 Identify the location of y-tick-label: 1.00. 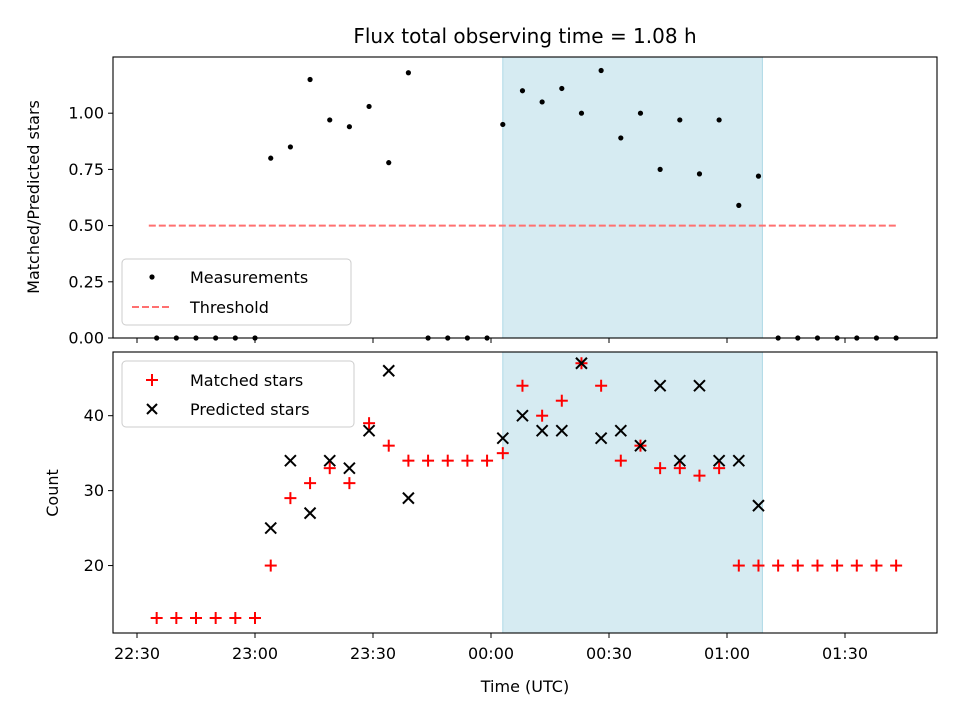
(86, 113).